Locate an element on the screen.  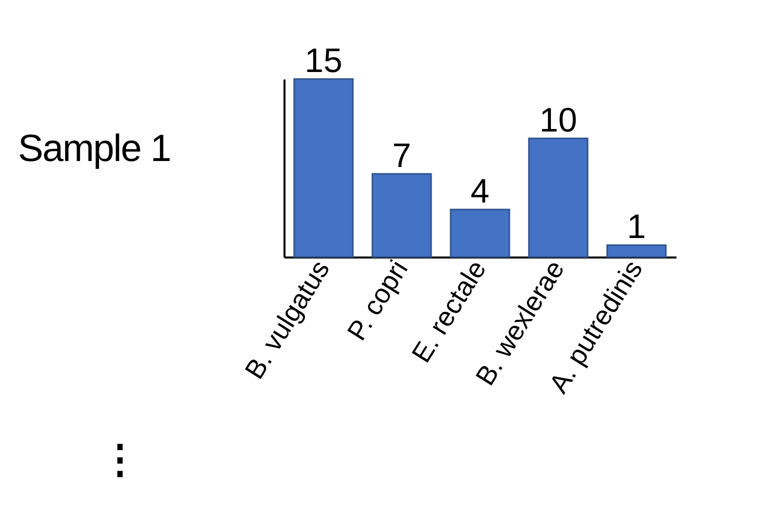
data-label: 1 is located at coordinates (636, 227).